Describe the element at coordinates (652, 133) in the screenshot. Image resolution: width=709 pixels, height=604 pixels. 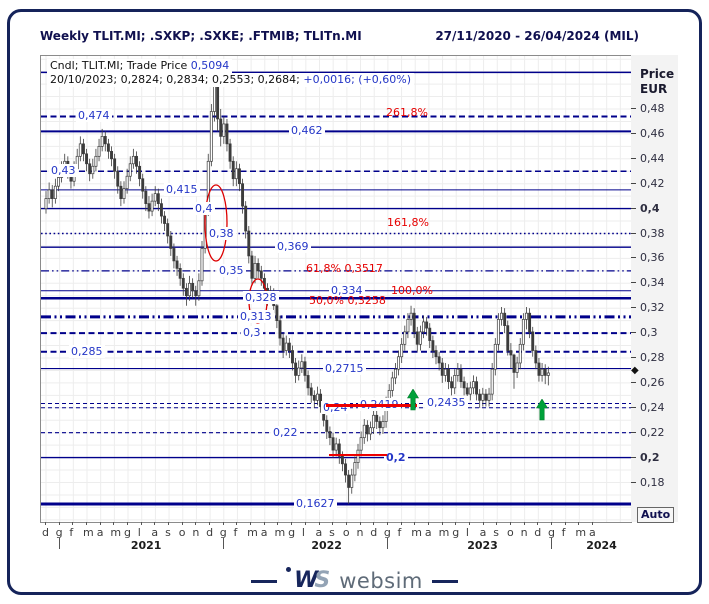
I see `price-tick-label: 0,46` at that location.